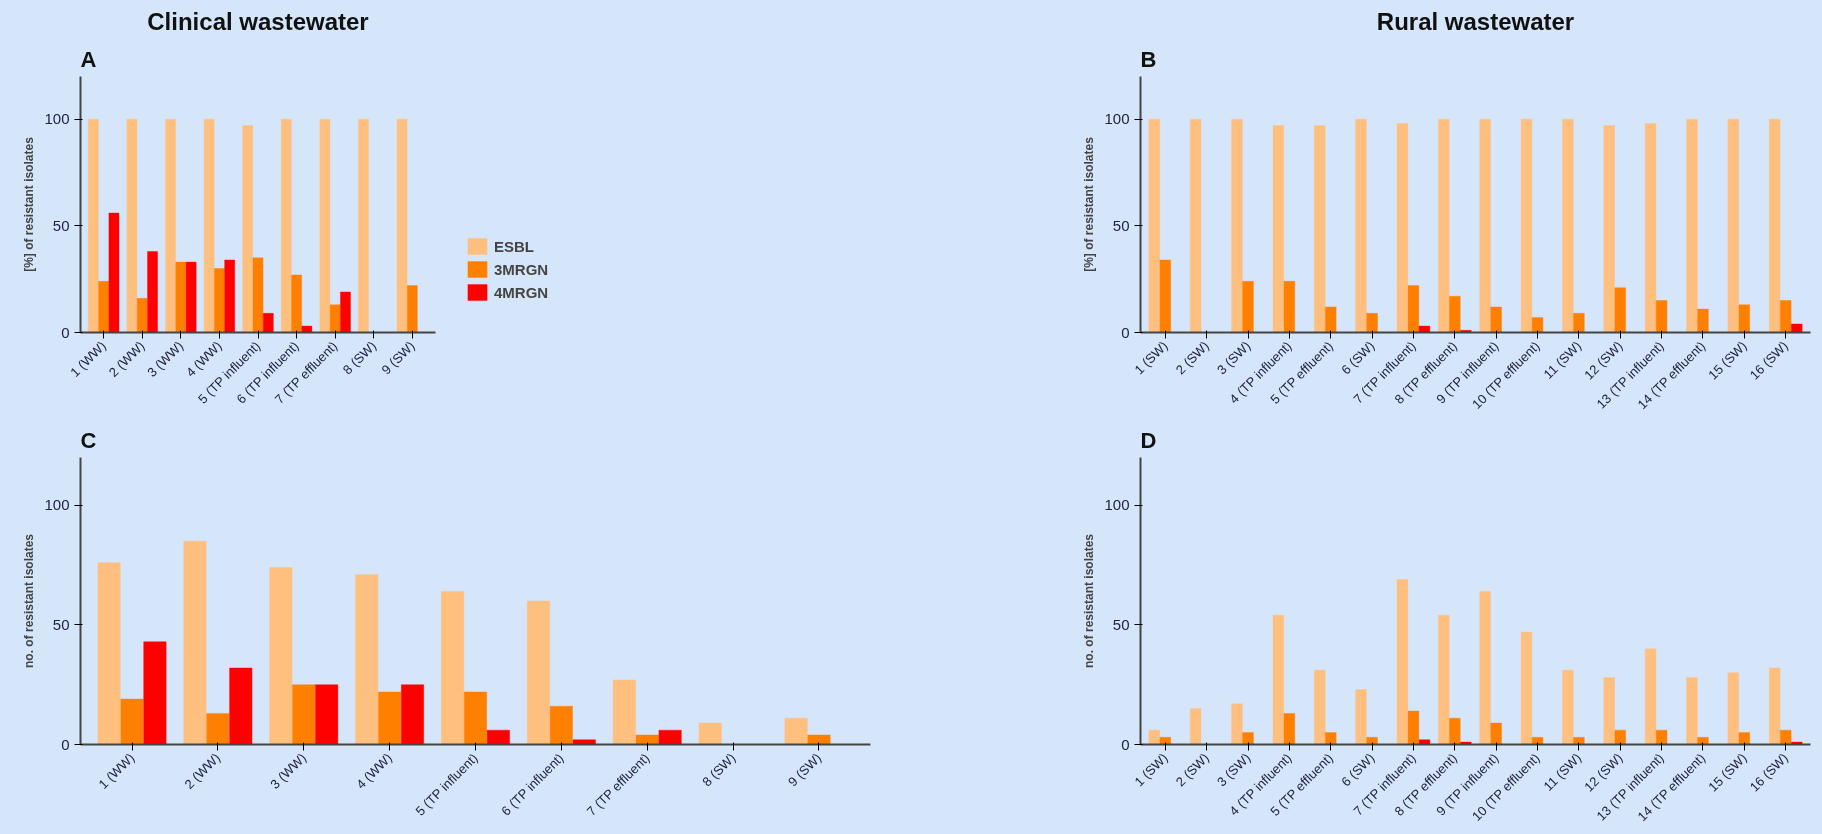 This screenshot has height=834, width=1822. I want to click on y-tick-label: 0, so click(1125, 332).